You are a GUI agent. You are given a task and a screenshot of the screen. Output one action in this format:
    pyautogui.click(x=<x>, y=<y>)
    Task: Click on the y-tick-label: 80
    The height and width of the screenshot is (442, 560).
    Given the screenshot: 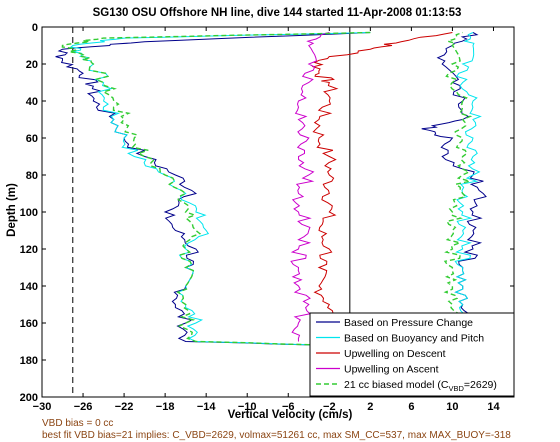 What is the action you would take?
    pyautogui.click(x=32, y=176)
    